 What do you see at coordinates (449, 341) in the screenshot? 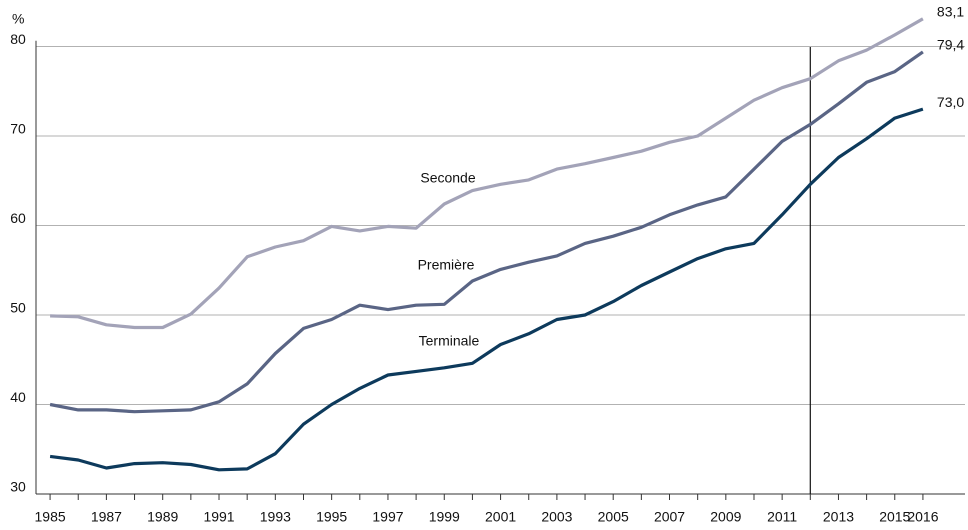
I see `series-label: Terminale` at bounding box center [449, 341].